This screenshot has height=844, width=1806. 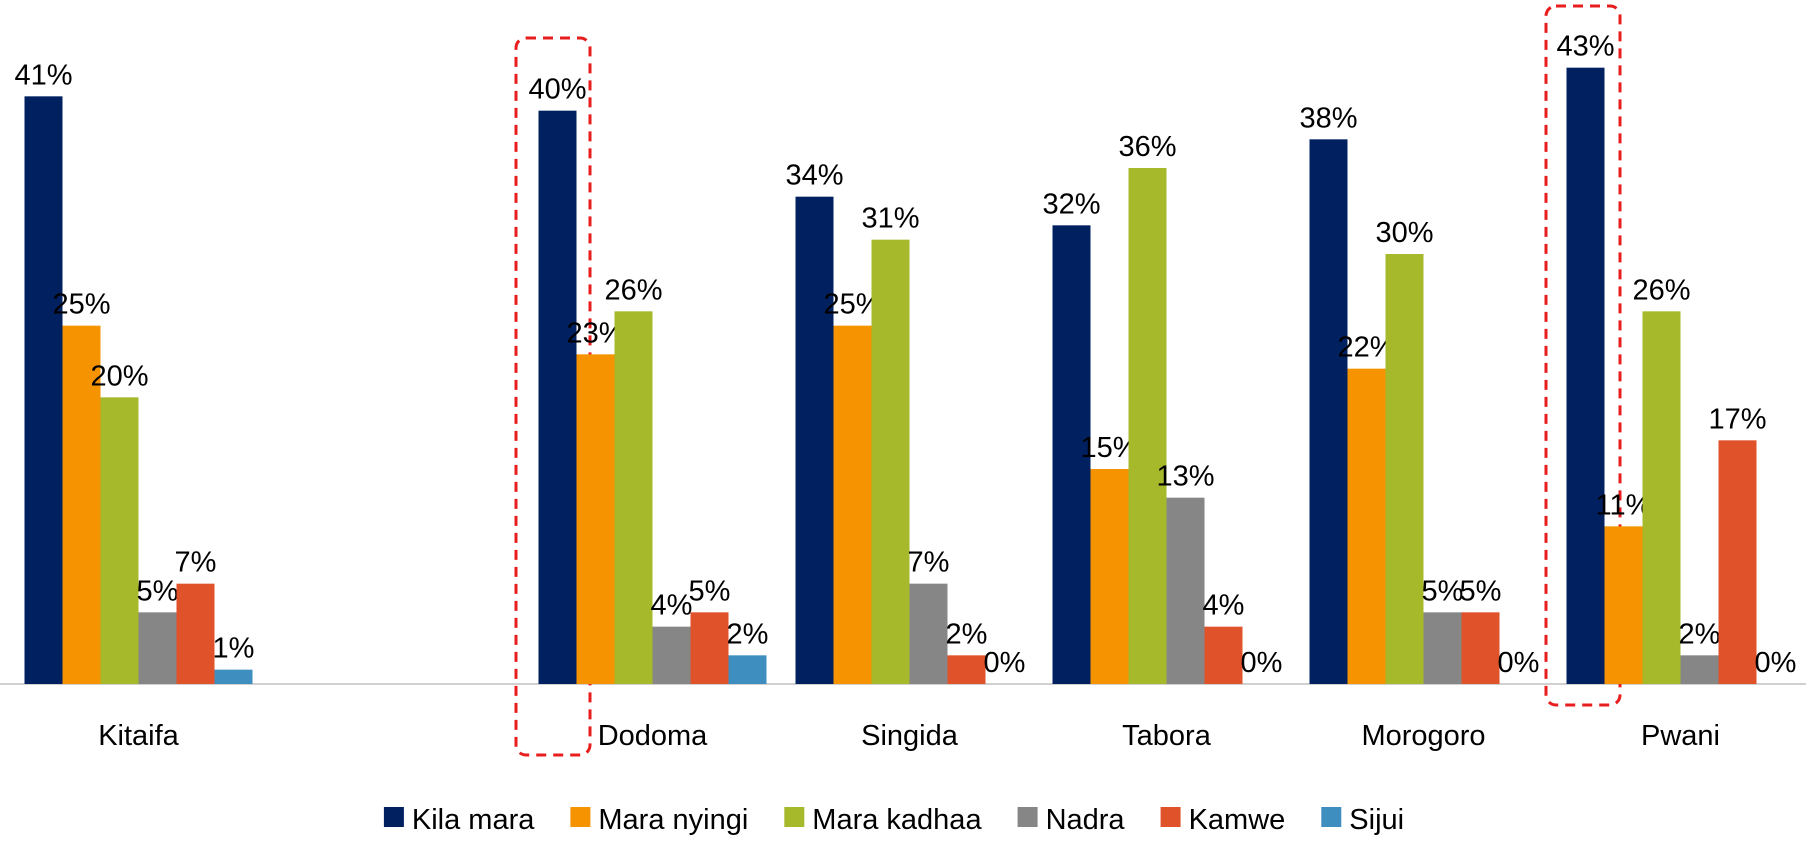 What do you see at coordinates (1404, 233) in the screenshot?
I see `data-label: 30%` at bounding box center [1404, 233].